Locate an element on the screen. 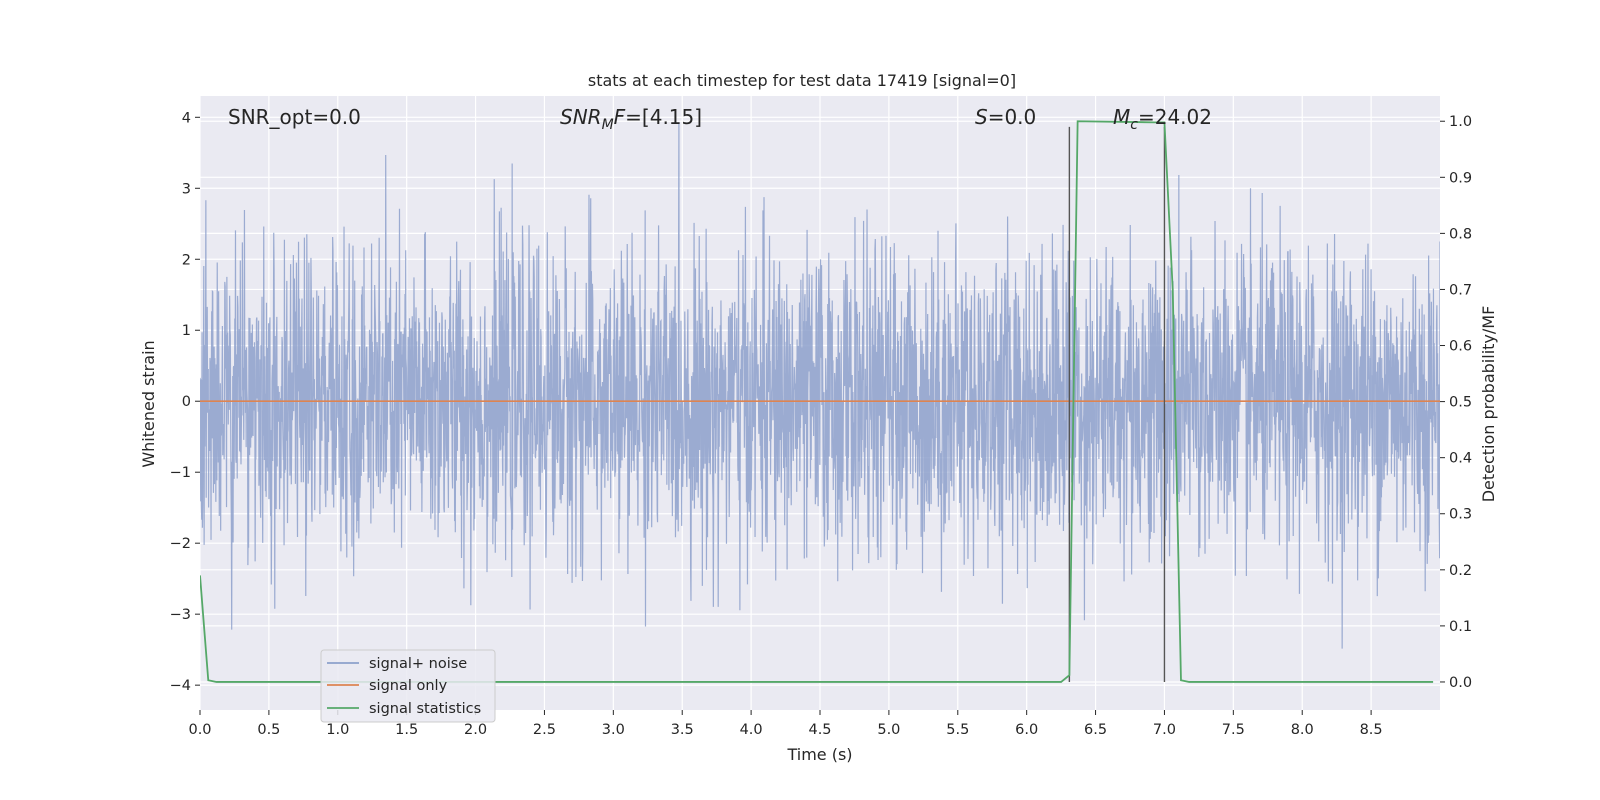 This screenshot has width=1600, height=800. x-tick-label: 7.5 is located at coordinates (1233, 730).